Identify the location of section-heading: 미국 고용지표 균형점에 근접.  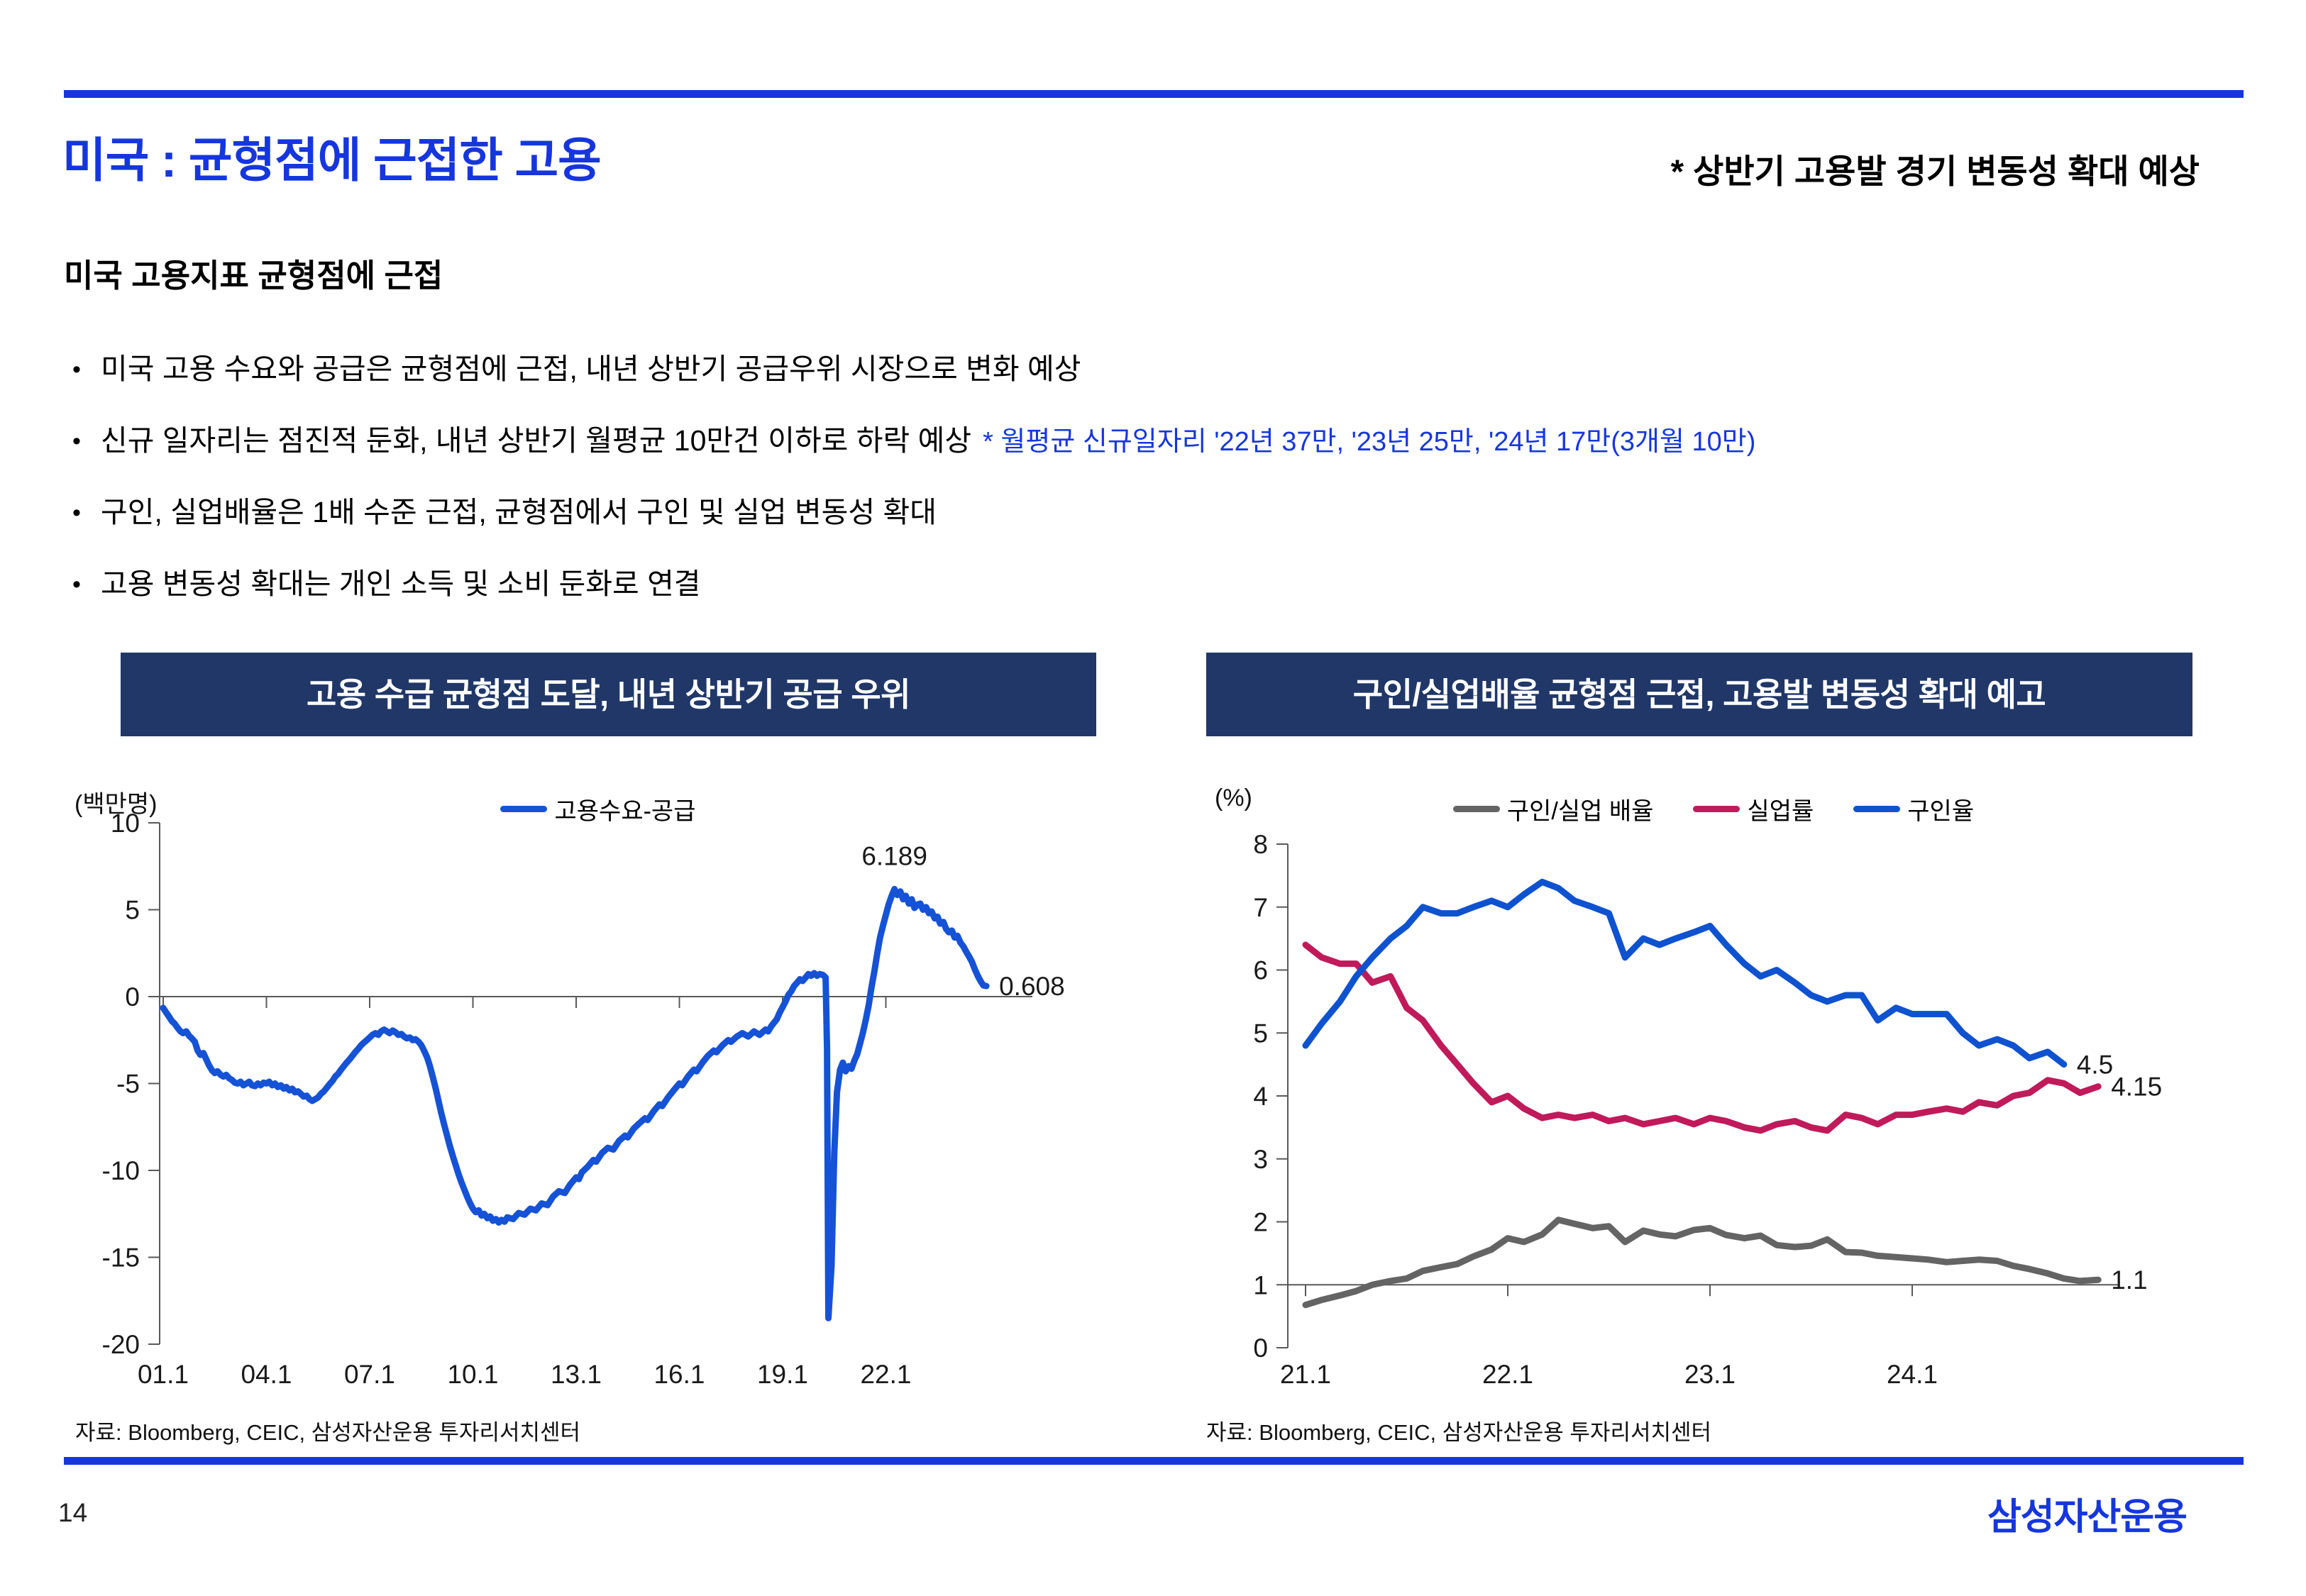
(254, 276).